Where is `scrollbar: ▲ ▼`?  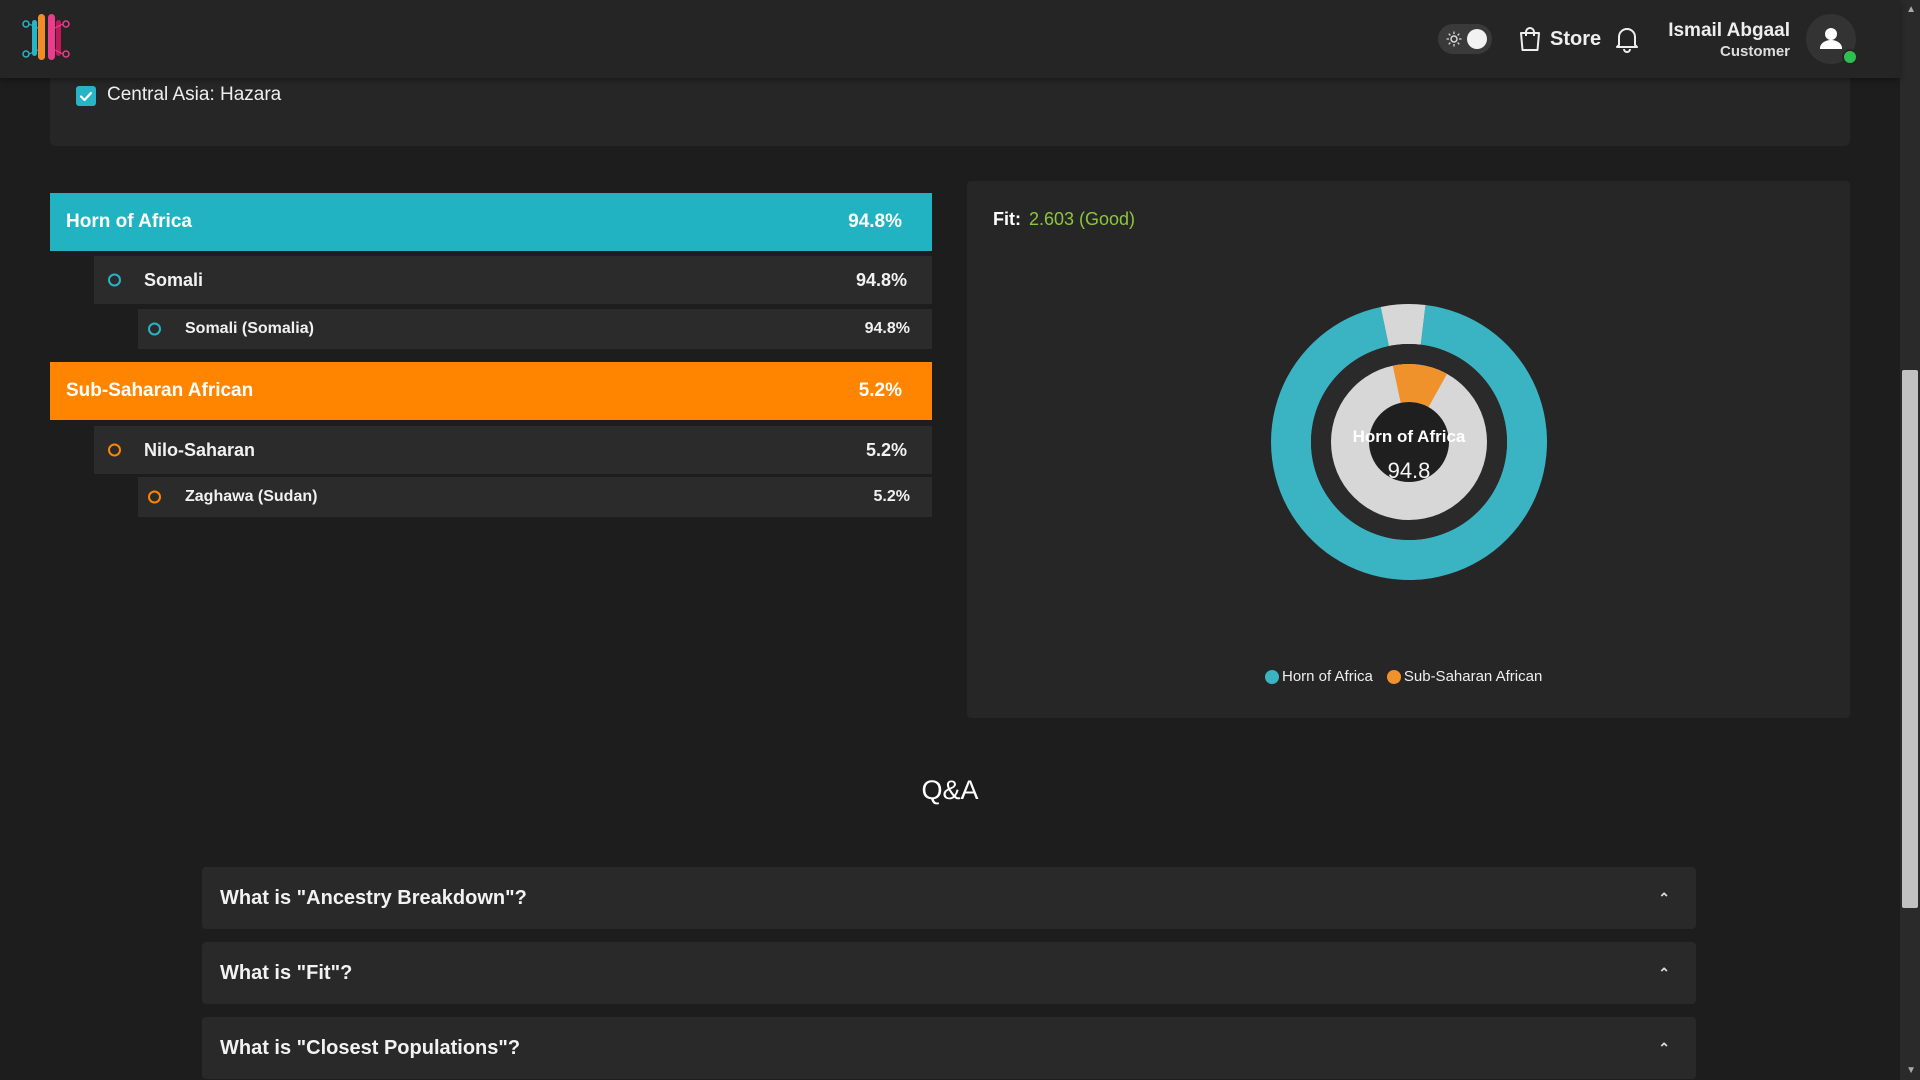 scrollbar: ▲ ▼ is located at coordinates (1910, 540).